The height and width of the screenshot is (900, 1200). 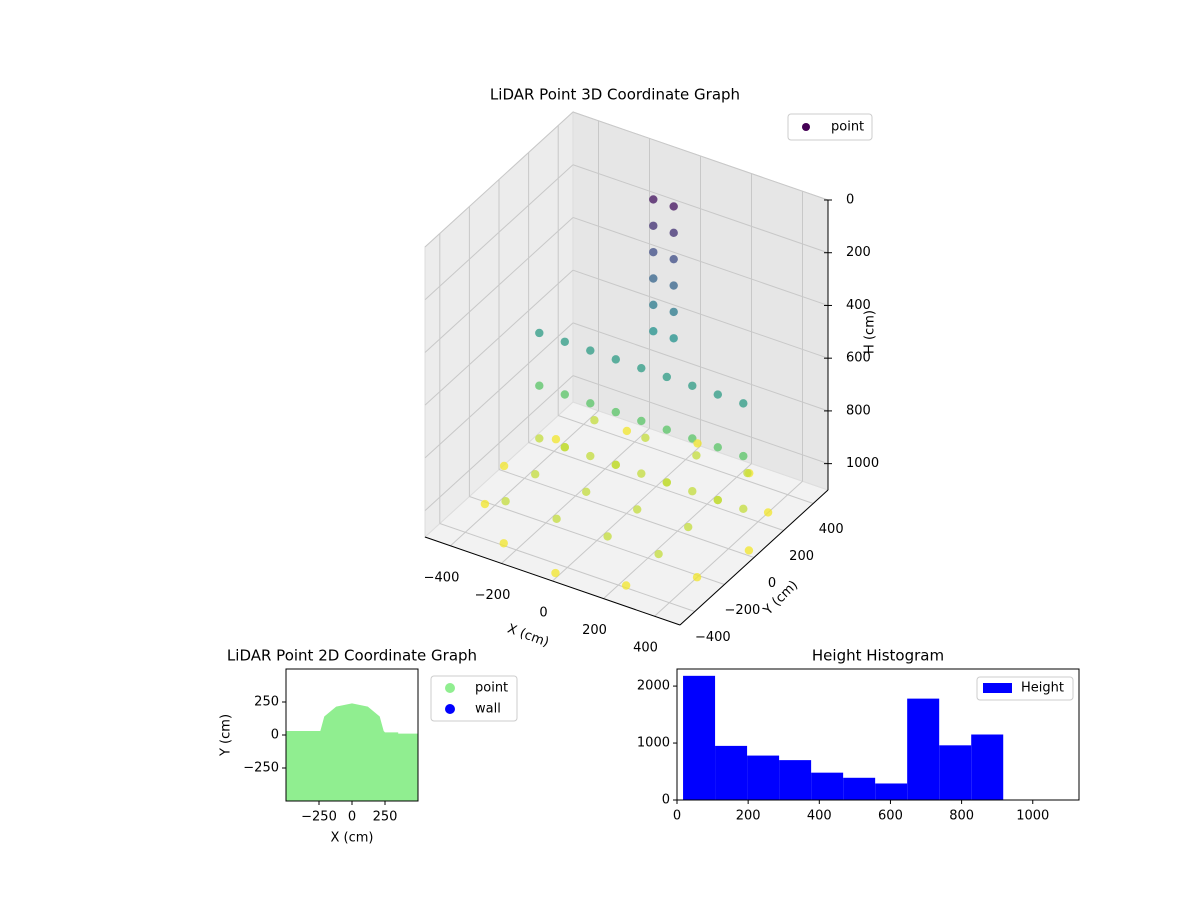 What do you see at coordinates (352, 817) in the screenshot?
I see `x-tick-label: 0` at bounding box center [352, 817].